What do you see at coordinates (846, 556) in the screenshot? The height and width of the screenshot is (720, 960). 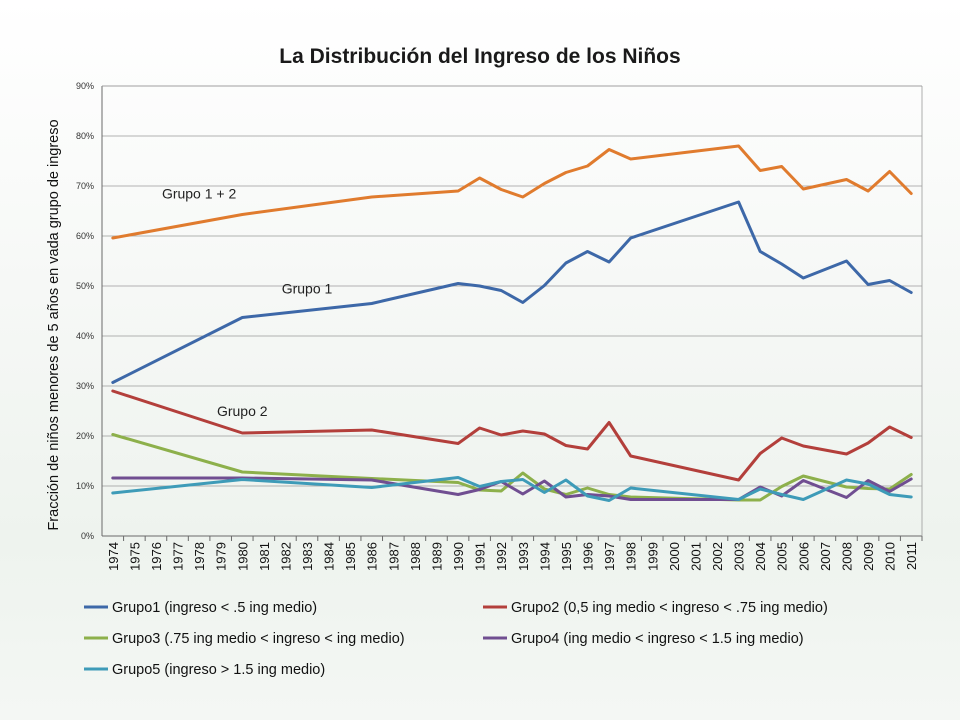 I see `x-tick-label: 2008` at bounding box center [846, 556].